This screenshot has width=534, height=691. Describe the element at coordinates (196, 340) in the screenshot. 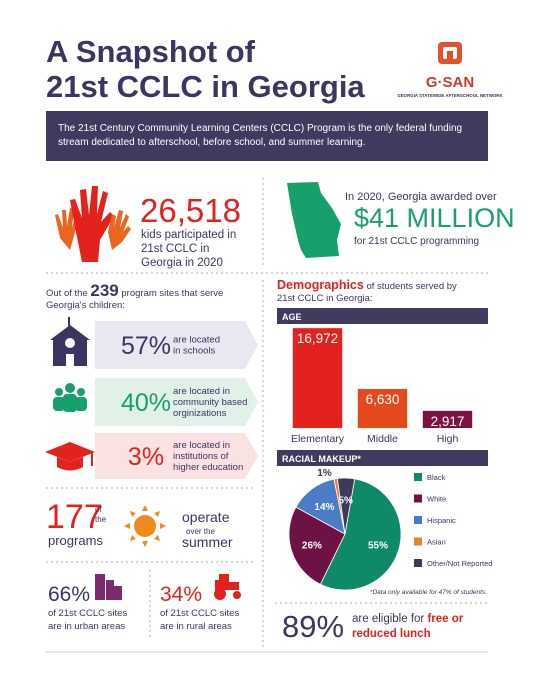

I see `site-text: are located` at that location.